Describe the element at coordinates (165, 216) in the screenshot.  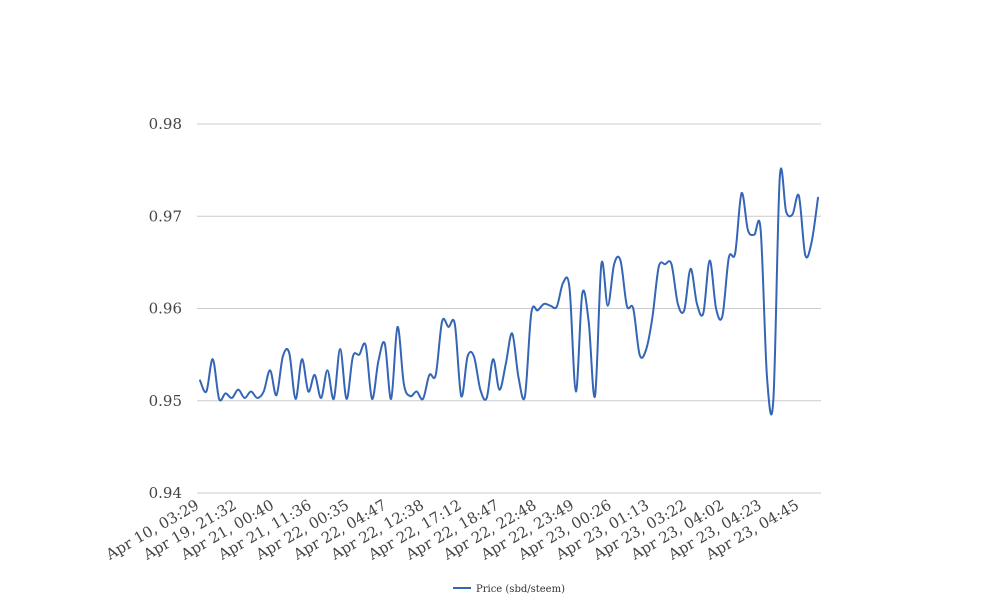
I see `y-tick-label: 0.97` at that location.